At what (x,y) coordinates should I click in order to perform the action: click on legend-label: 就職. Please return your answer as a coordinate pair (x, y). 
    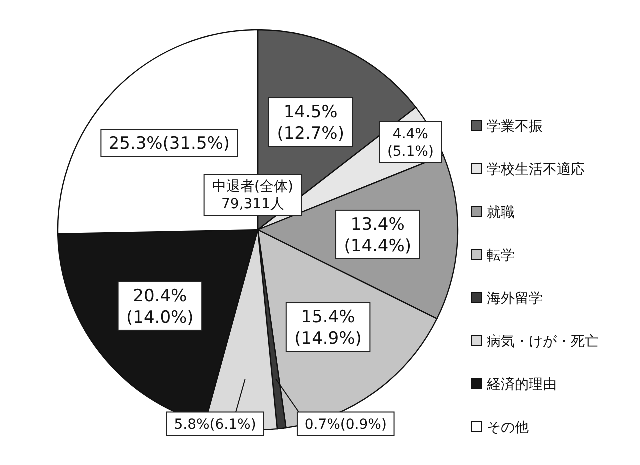
    Looking at the image, I should click on (501, 213).